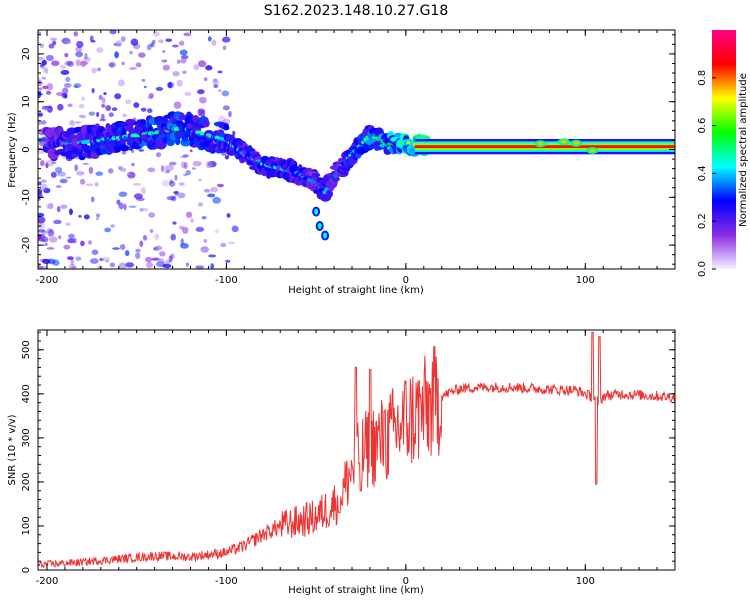 This screenshot has width=750, height=600. Describe the element at coordinates (585, 581) in the screenshot. I see `x-tick-label: 100` at that location.